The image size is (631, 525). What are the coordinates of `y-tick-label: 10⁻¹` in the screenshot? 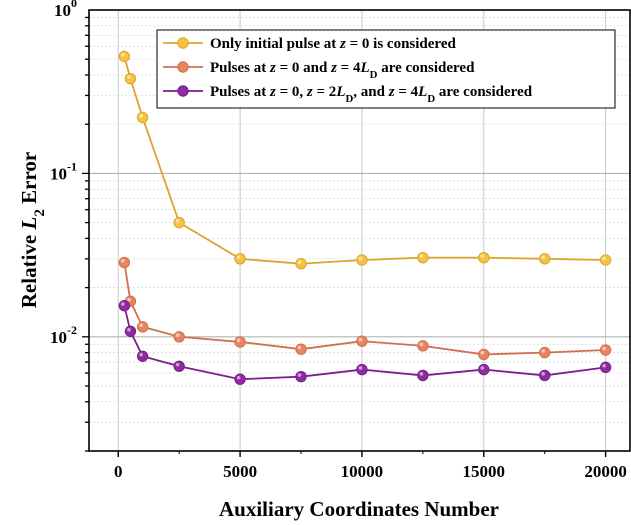 It's located at (63, 171).